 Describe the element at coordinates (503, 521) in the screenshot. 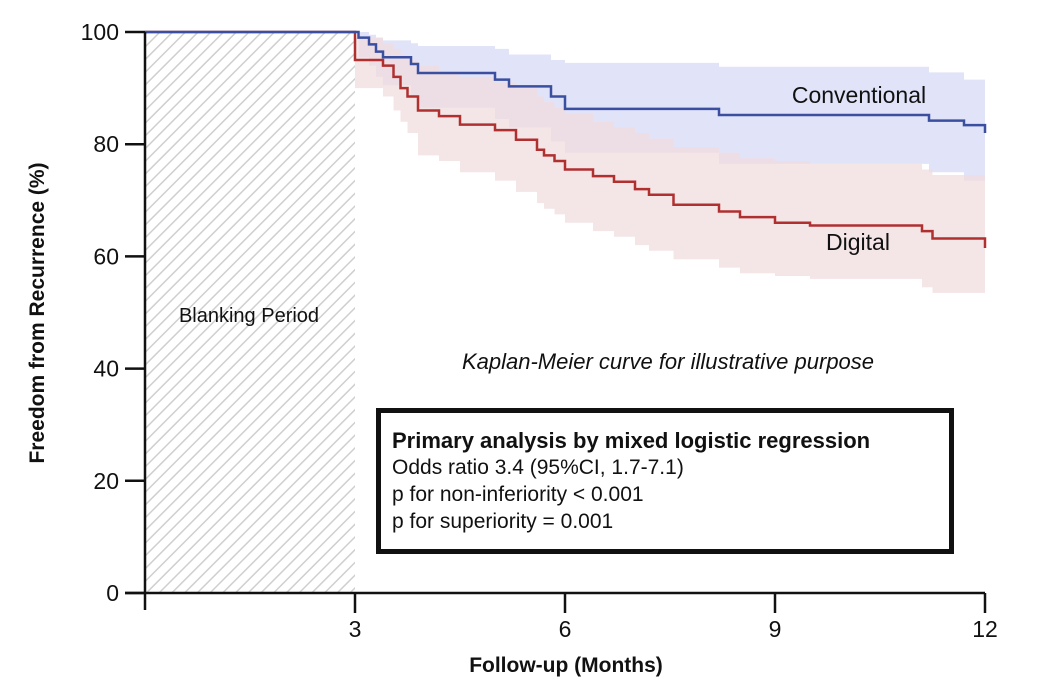

I see `stats-line-superiority: p for superiority = 0.001` at that location.